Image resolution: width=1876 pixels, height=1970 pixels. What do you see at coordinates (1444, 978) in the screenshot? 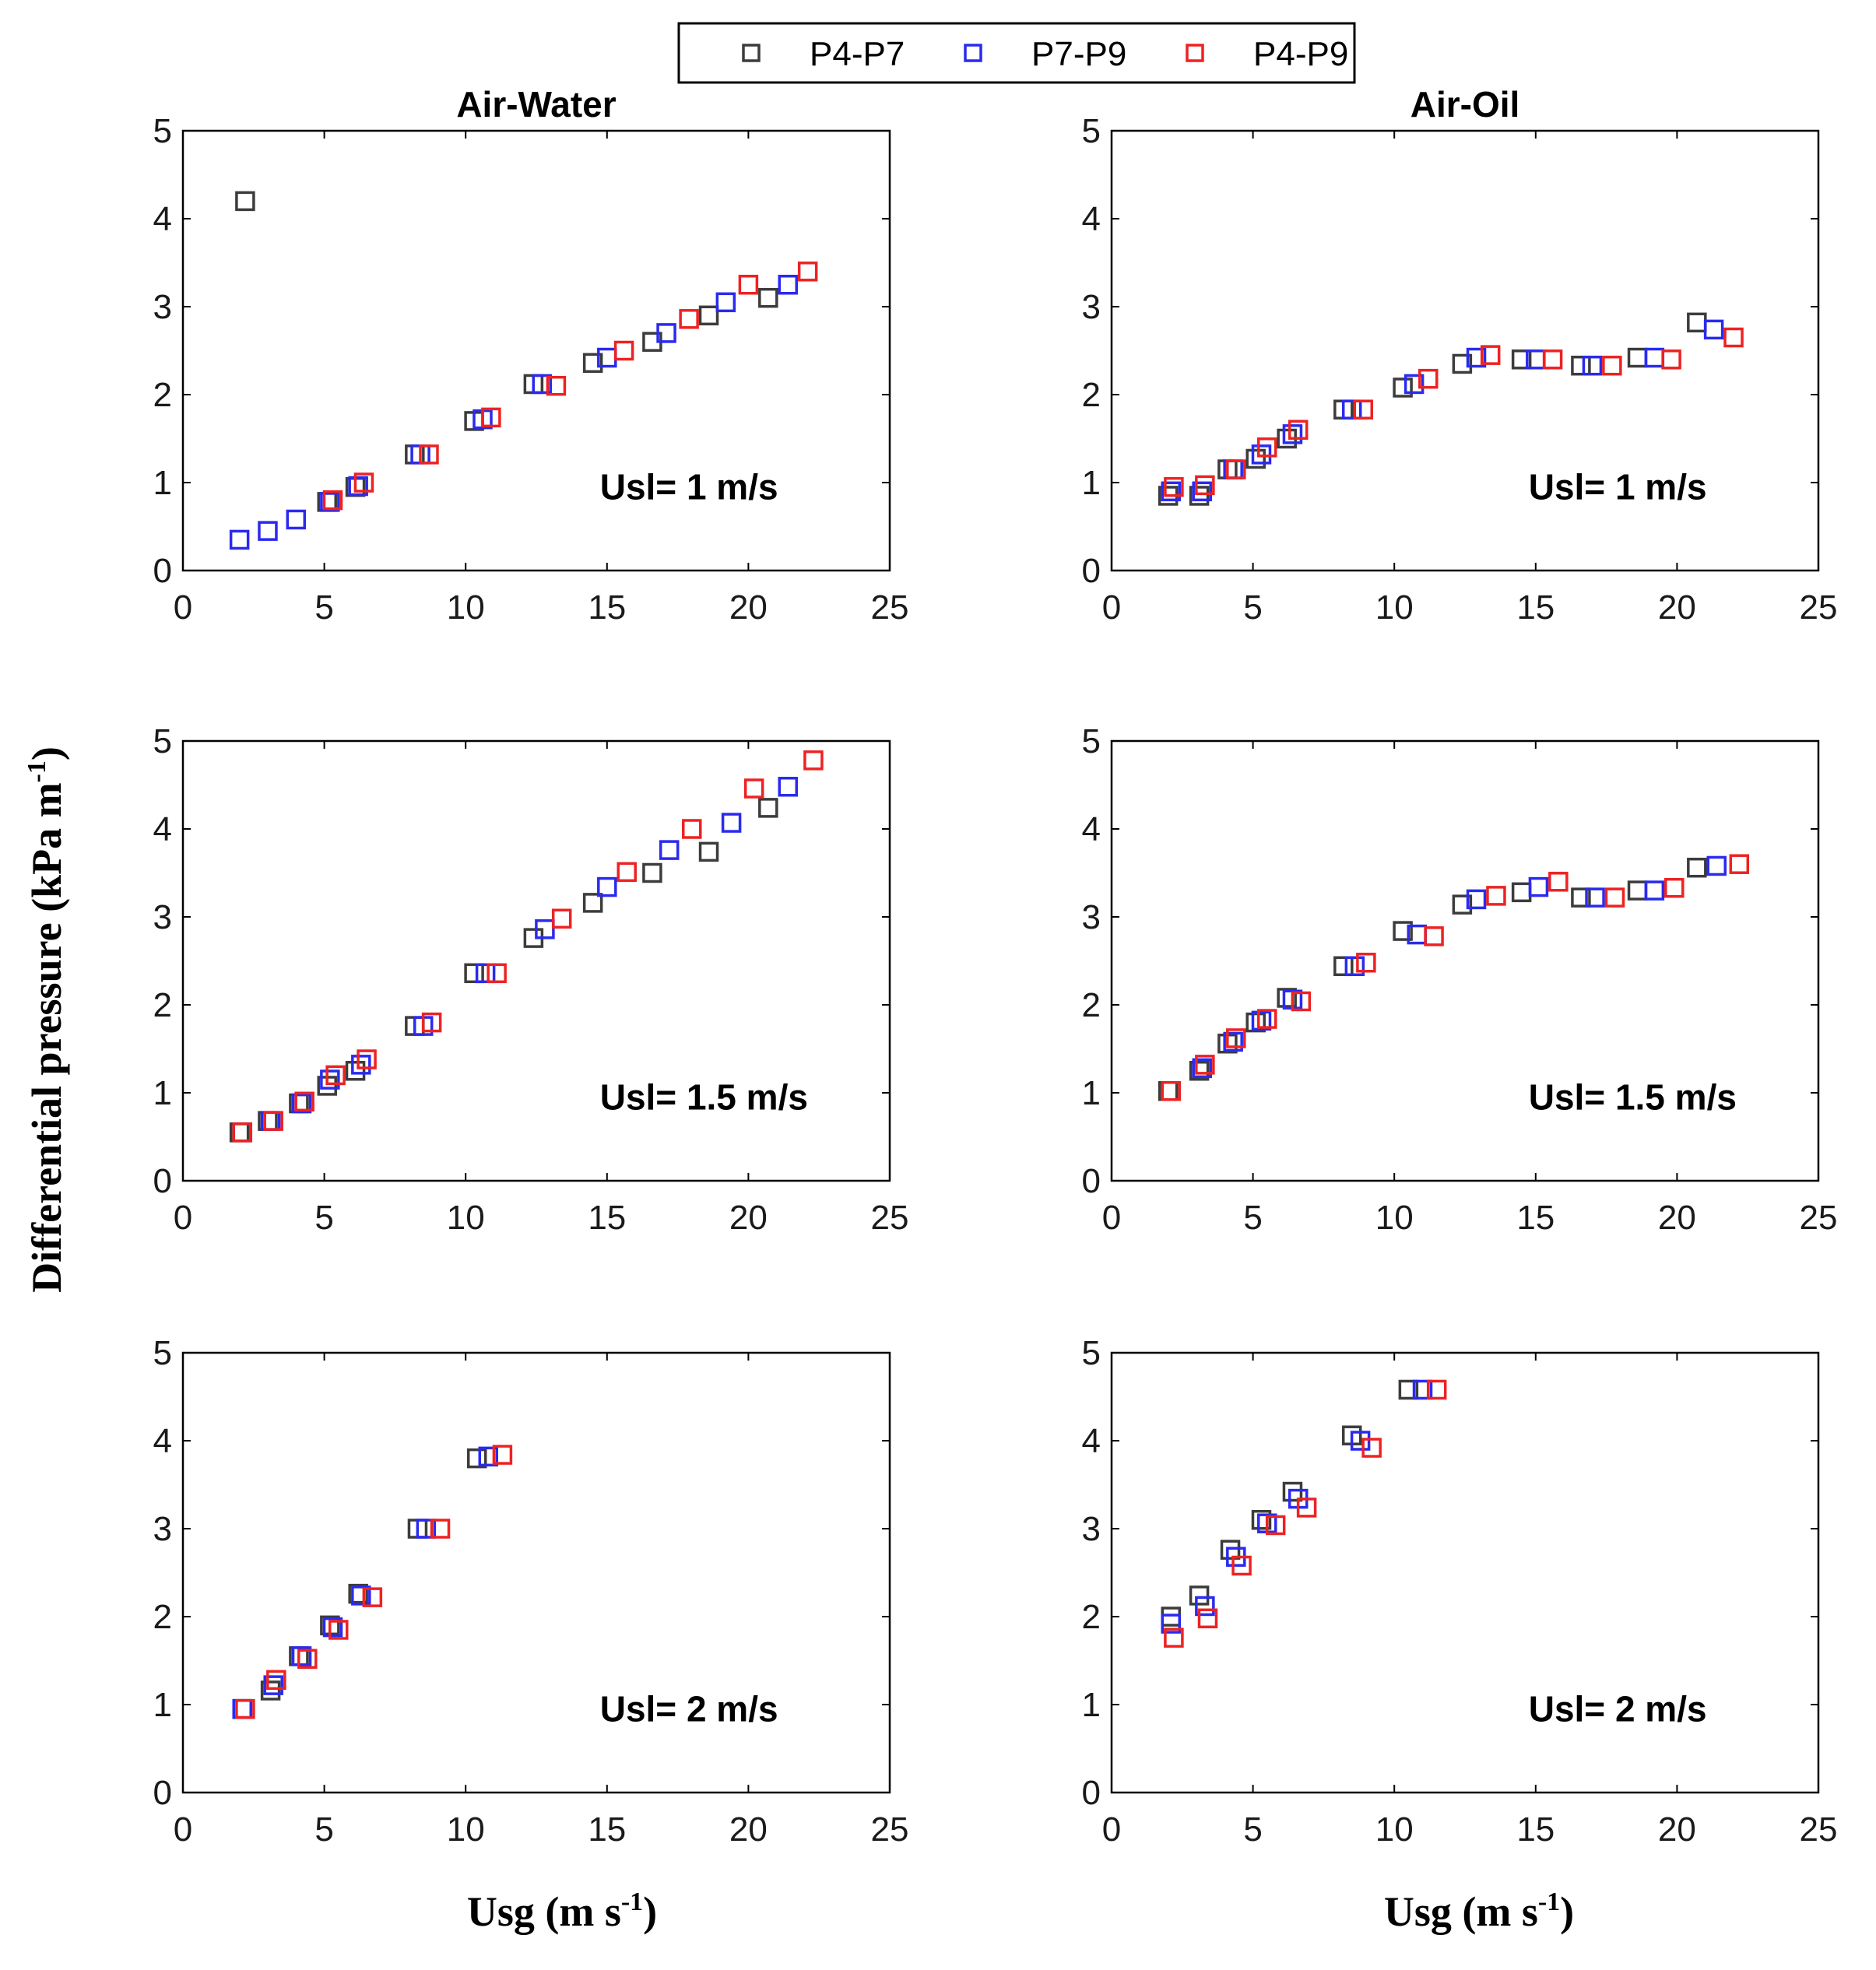
I see `series-p7-p9` at bounding box center [1444, 978].